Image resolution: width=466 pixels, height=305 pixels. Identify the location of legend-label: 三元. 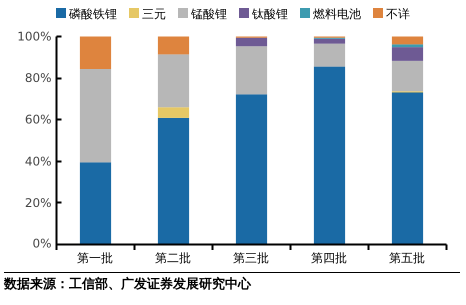
(153, 14).